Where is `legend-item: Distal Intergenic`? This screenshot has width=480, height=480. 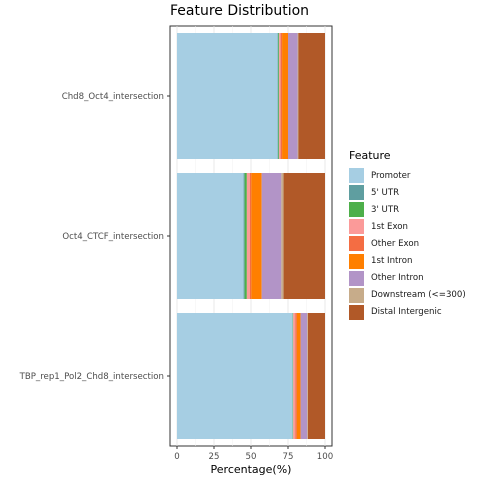
legend-item: Distal Intergenic is located at coordinates (413, 312).